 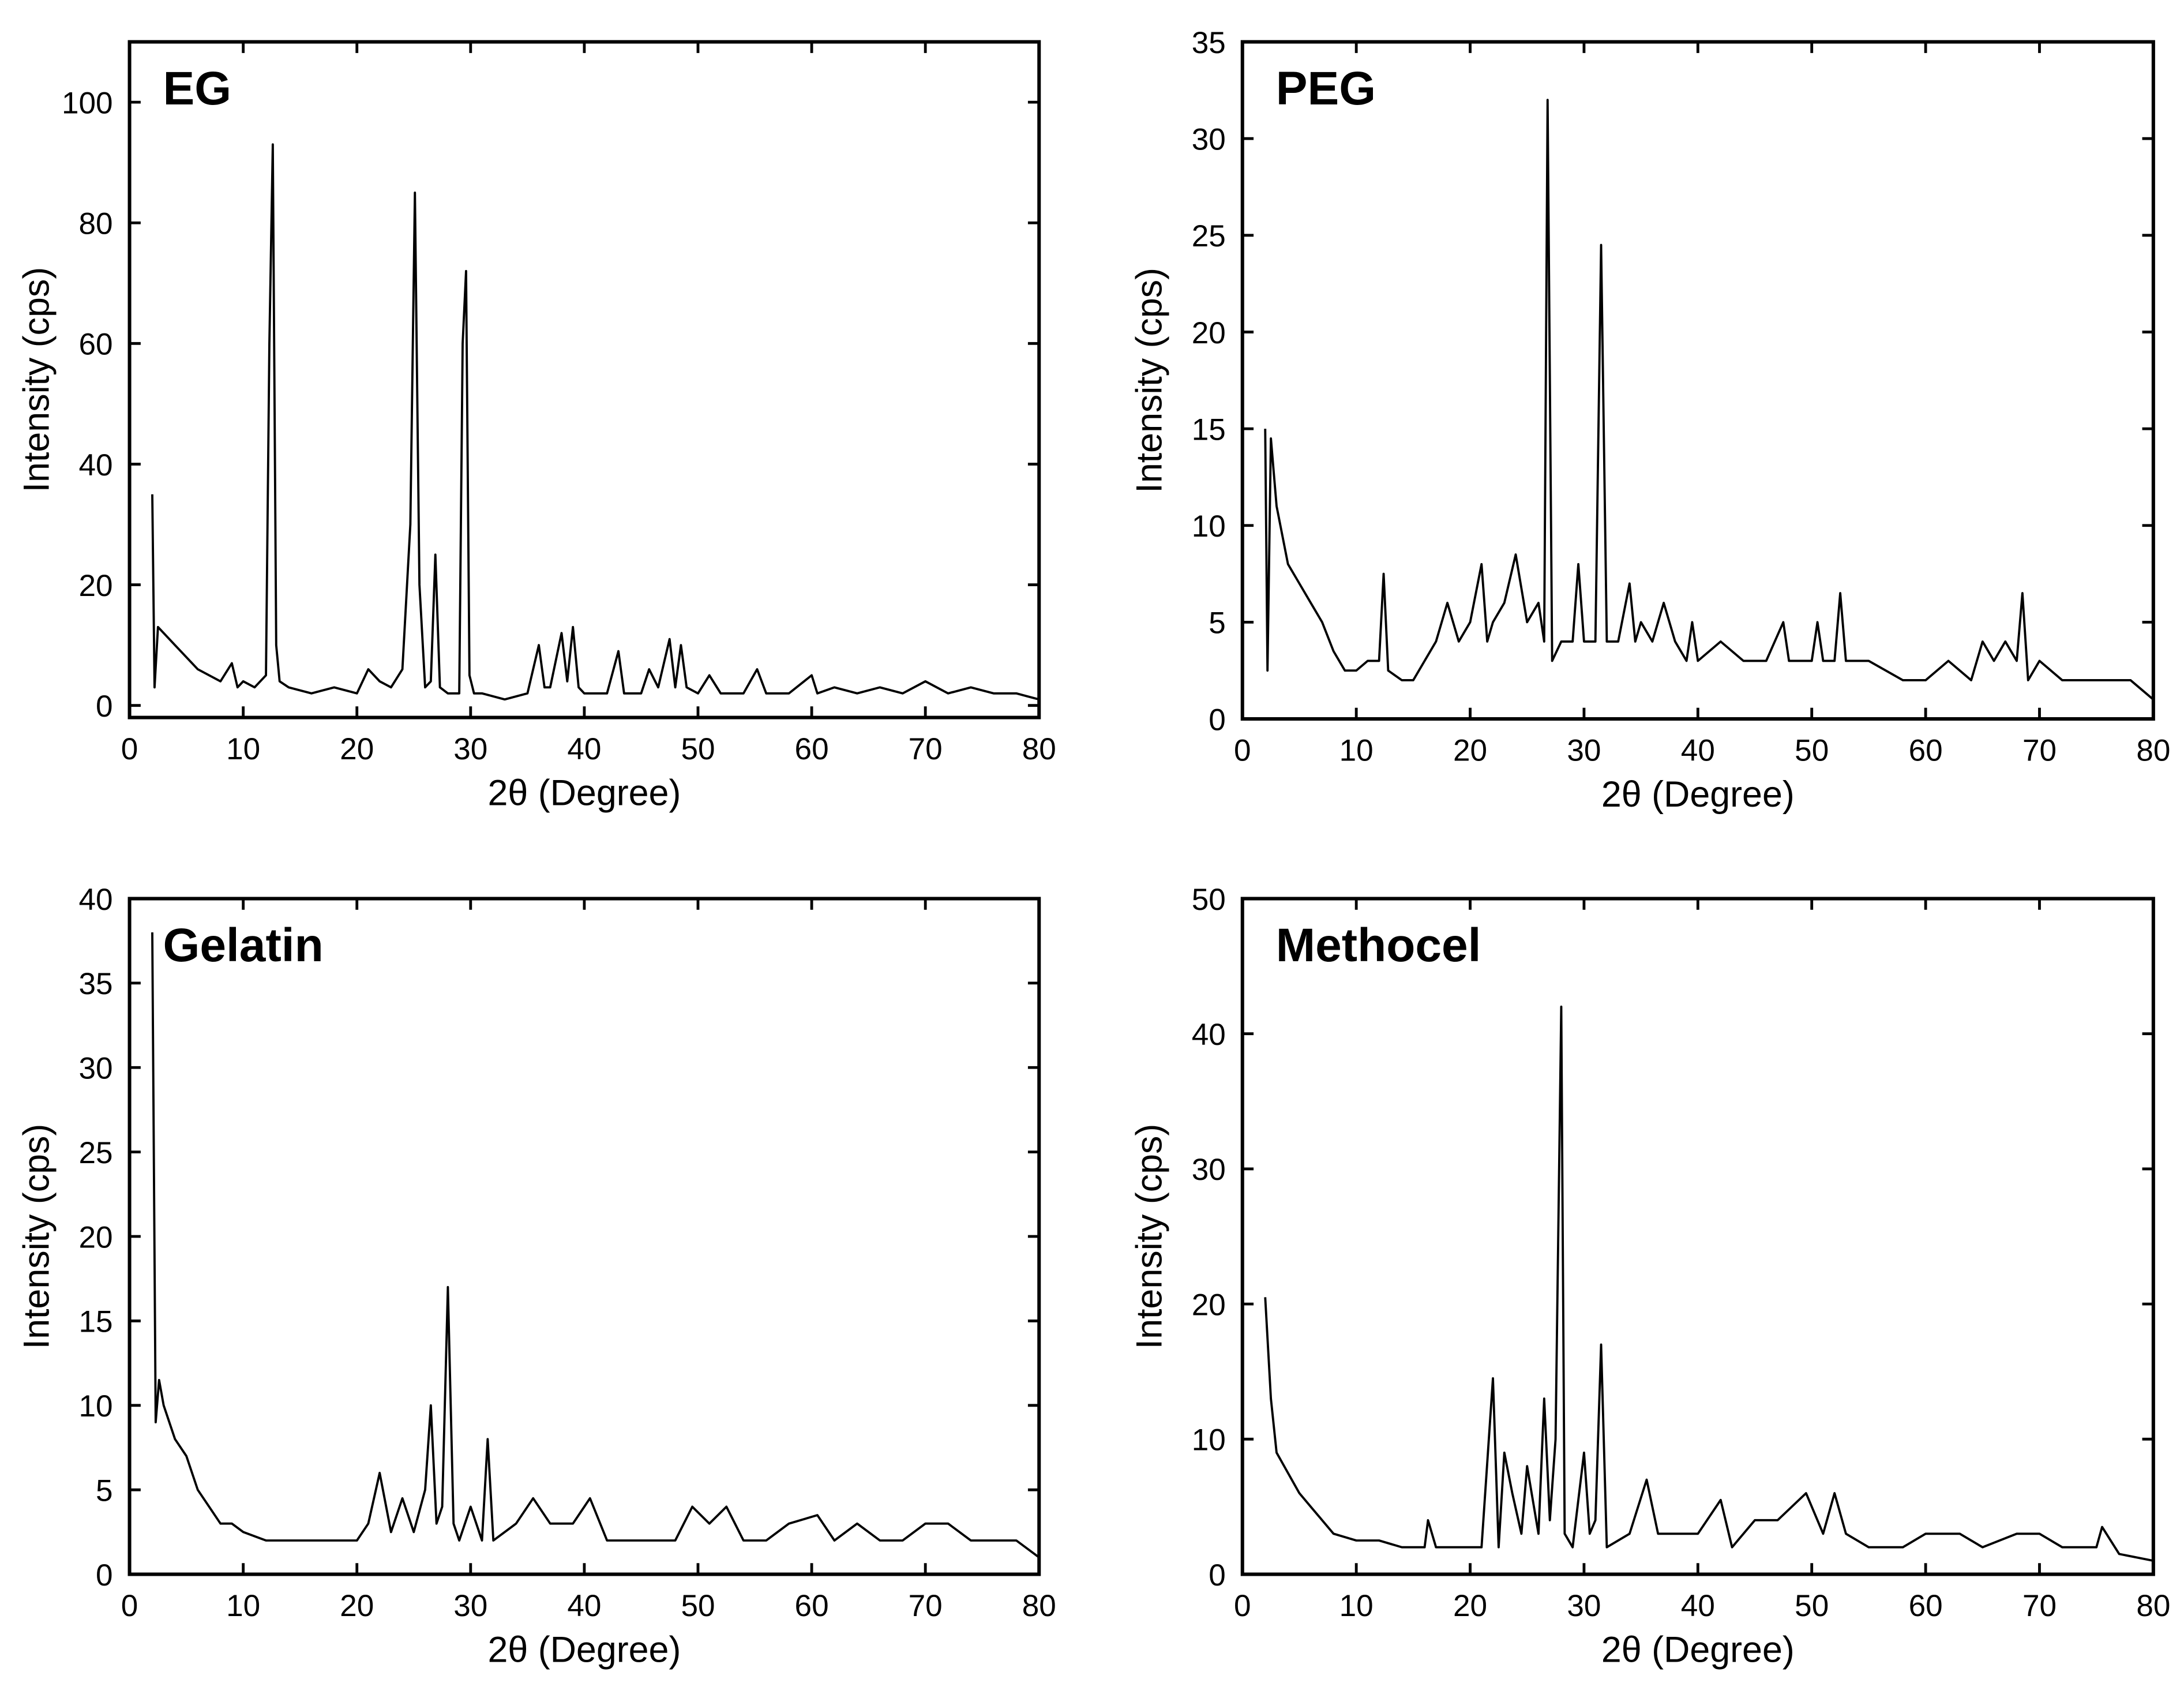 What do you see at coordinates (1379, 945) in the screenshot?
I see `chart-title: Methocel` at bounding box center [1379, 945].